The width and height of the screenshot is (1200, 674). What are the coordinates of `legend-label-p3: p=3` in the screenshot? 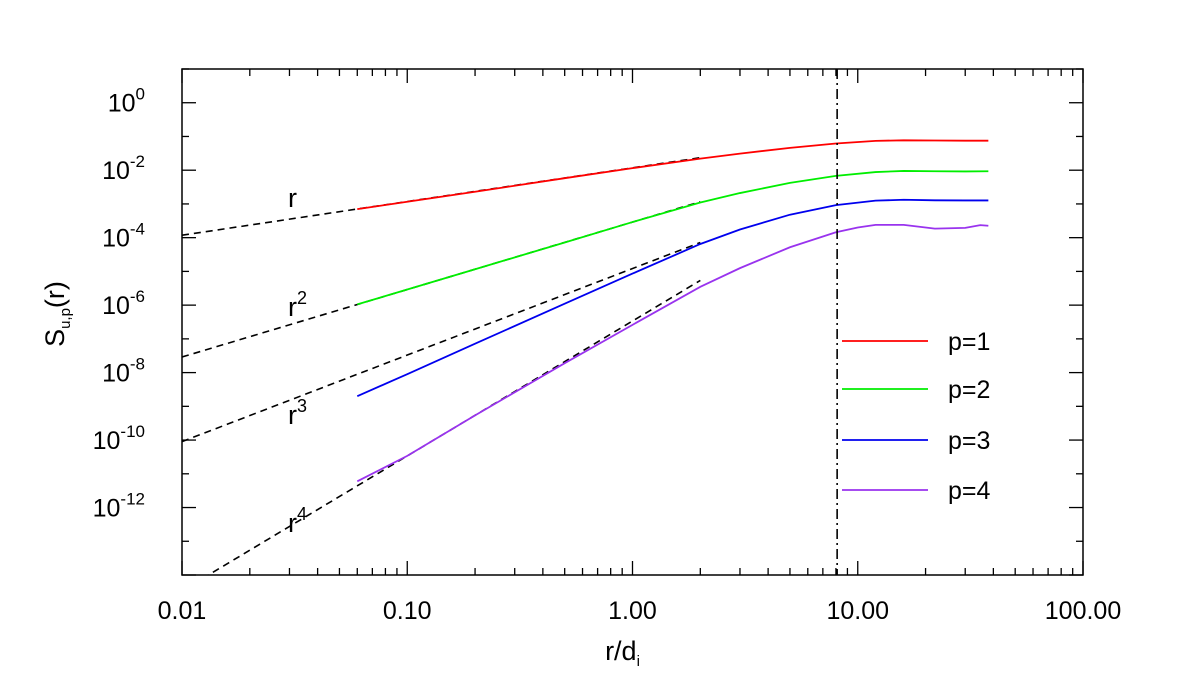 It's located at (969, 441).